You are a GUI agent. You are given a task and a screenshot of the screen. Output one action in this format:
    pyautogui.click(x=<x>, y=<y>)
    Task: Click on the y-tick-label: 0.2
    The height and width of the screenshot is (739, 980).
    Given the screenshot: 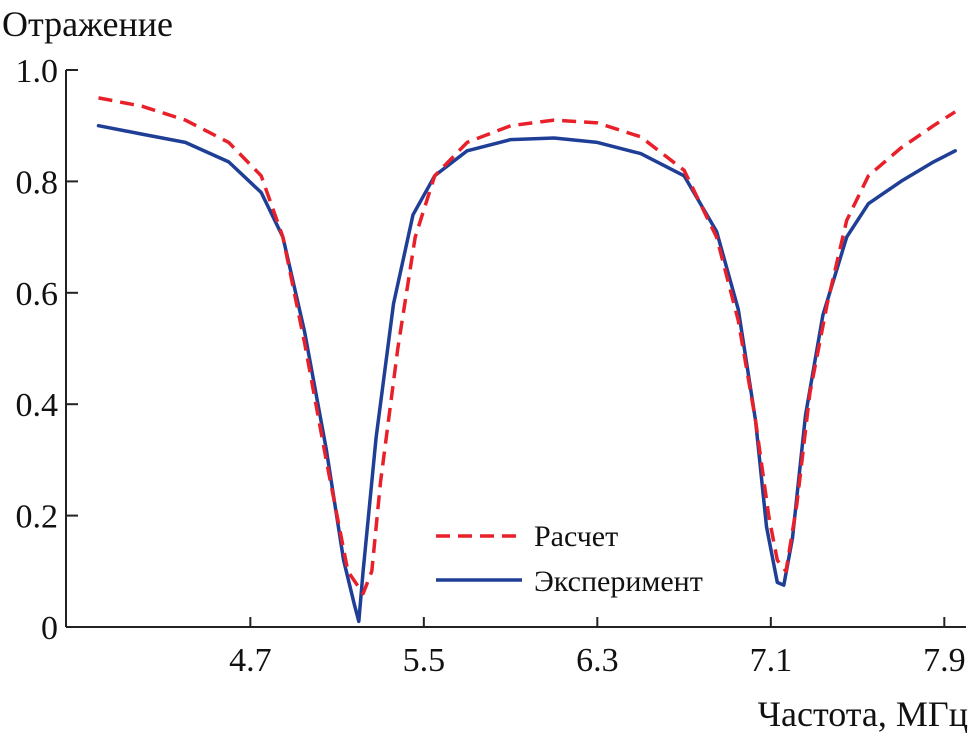 What is the action you would take?
    pyautogui.click(x=37, y=517)
    